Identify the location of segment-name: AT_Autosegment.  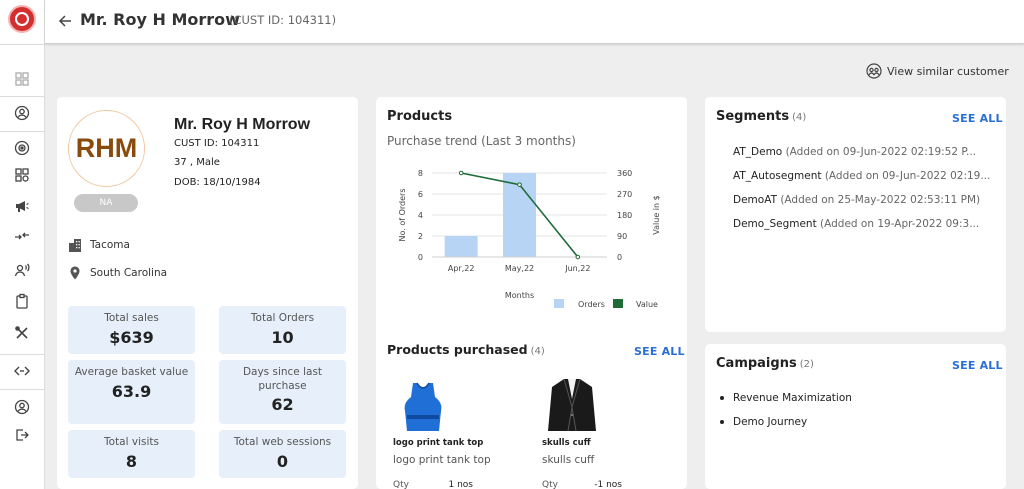
(777, 176).